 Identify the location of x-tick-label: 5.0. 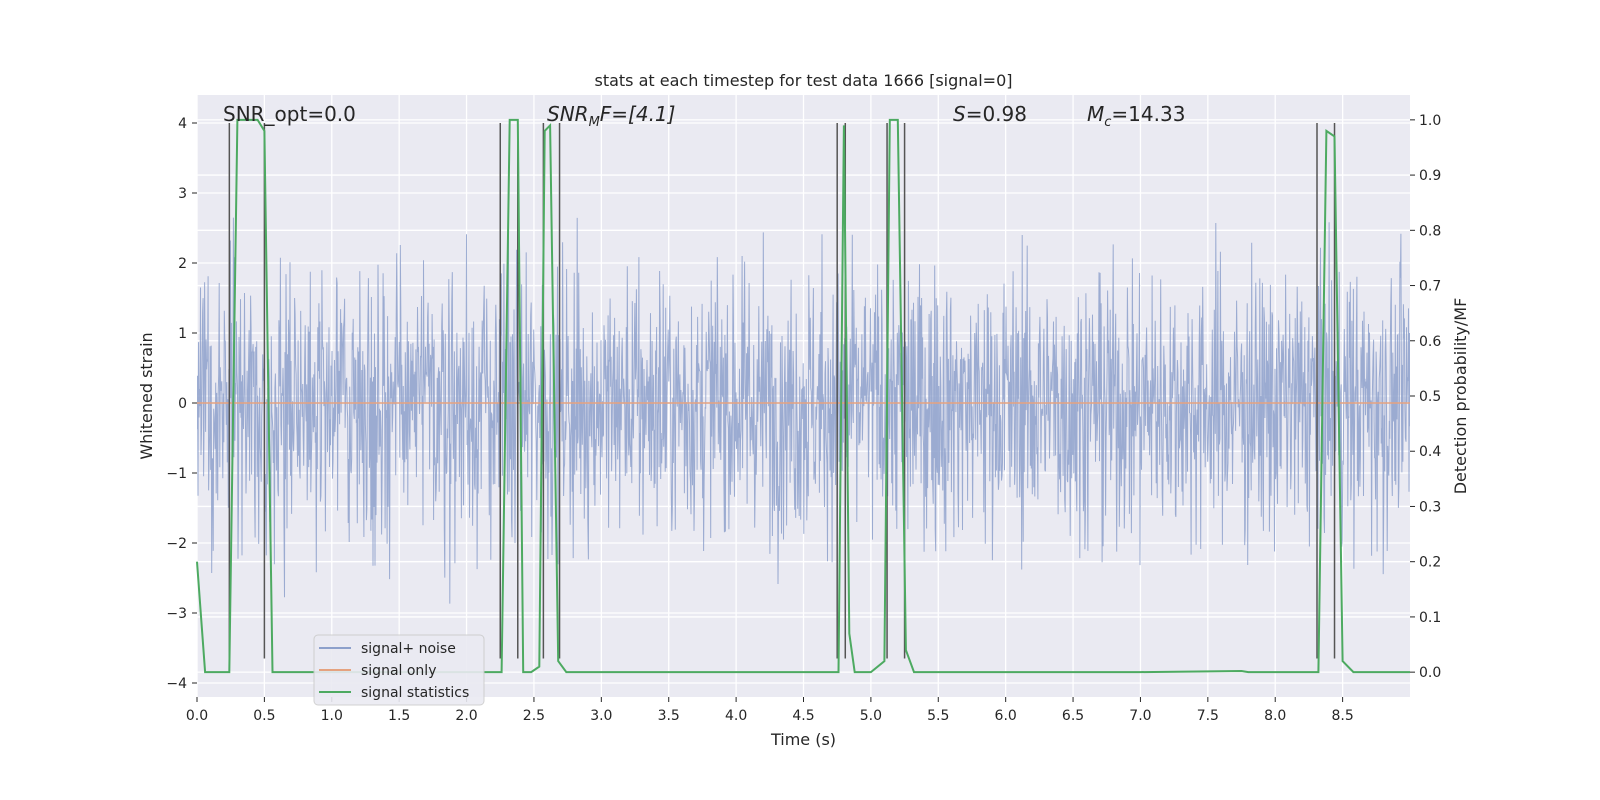
(871, 716).